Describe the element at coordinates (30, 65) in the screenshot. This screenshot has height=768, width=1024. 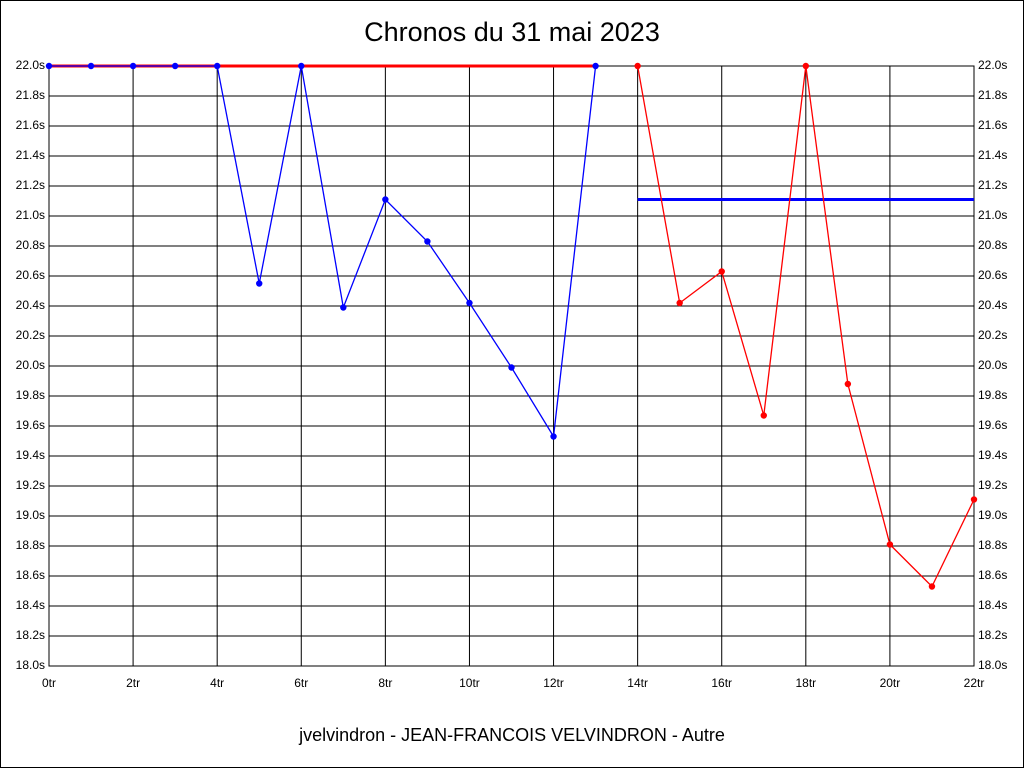
I see `y-tick-label: 22.0s` at that location.